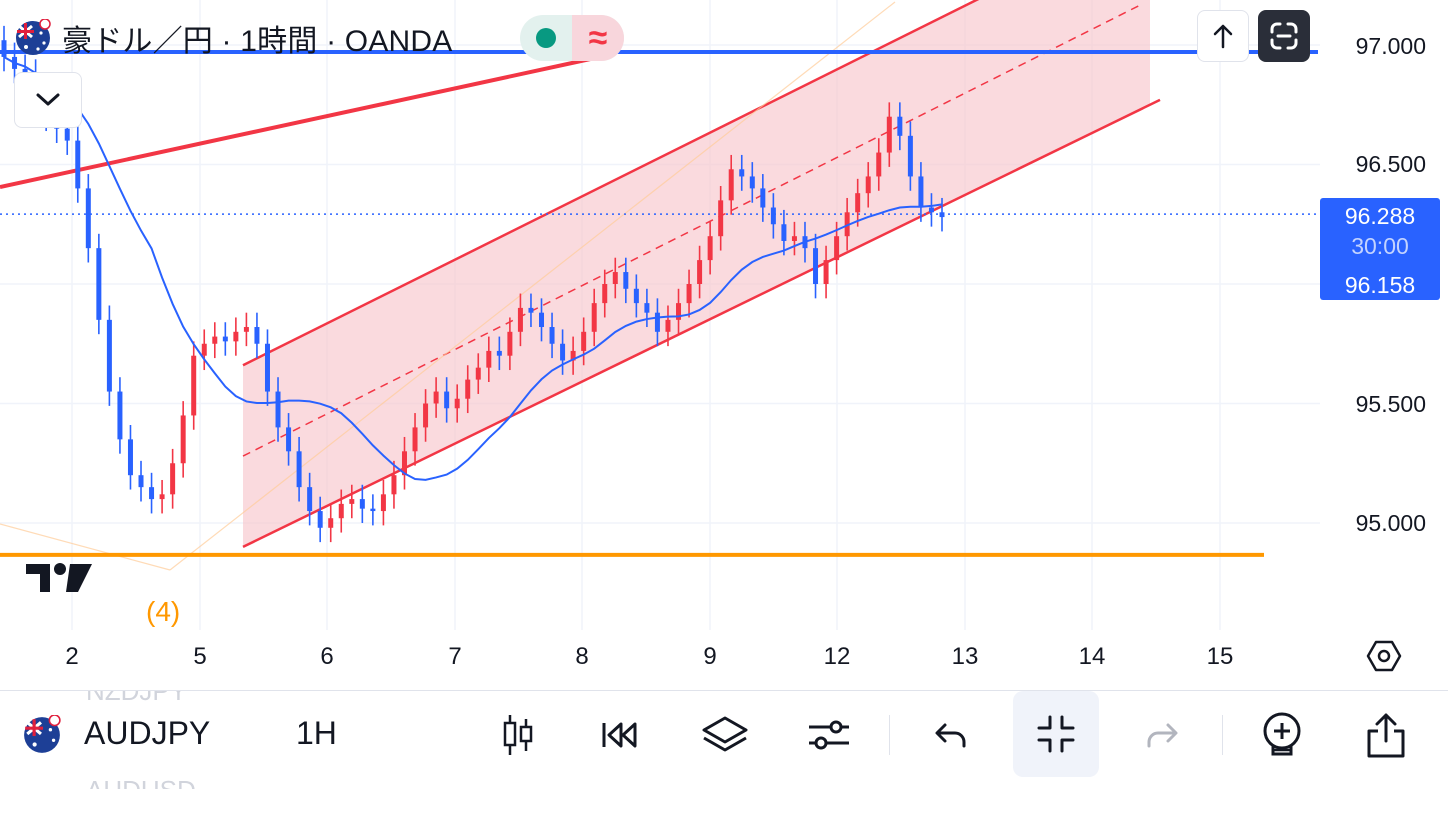 This screenshot has height=815, width=1448. I want to click on indicator-settings-icon, so click(829, 735).